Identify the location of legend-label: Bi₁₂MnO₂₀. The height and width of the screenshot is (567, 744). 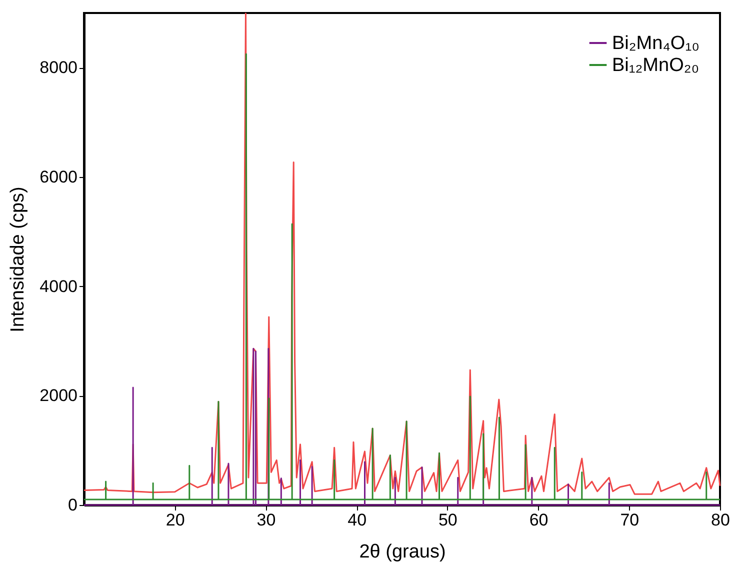
(656, 65).